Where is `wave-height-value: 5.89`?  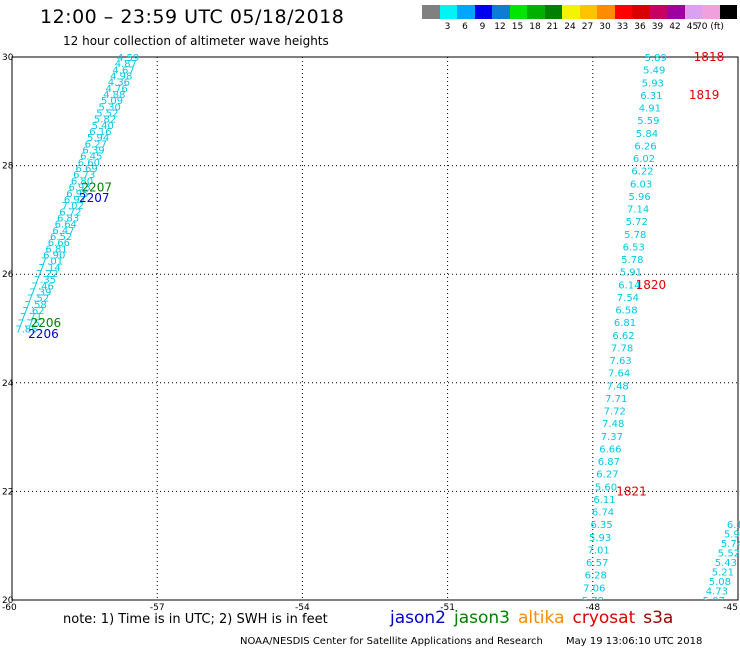
wave-height-value: 5.89 is located at coordinates (656, 58).